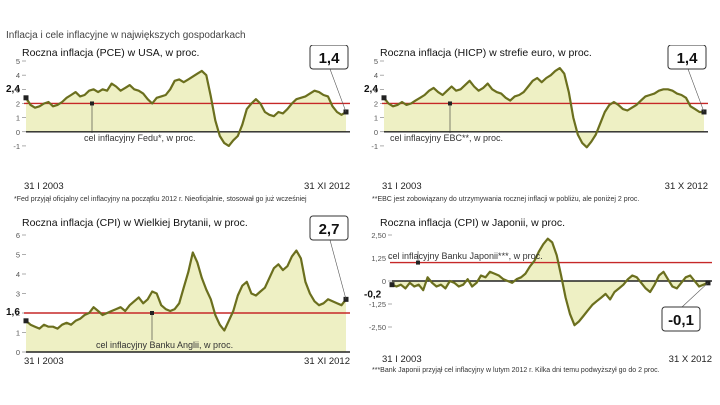 The image size is (720, 405). Describe the element at coordinates (446, 138) in the screenshot. I see `target-label: cel inflacyjny EBC**, w proc.` at that location.